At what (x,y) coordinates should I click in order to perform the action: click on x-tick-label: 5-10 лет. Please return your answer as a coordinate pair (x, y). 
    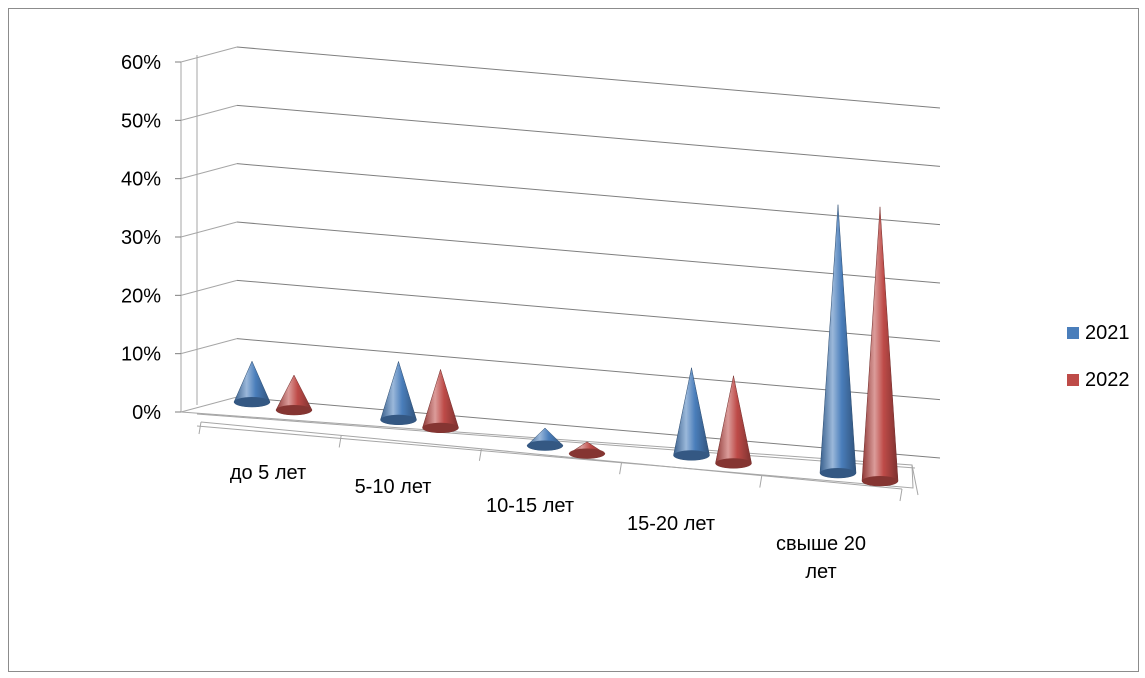
    Looking at the image, I should click on (393, 487).